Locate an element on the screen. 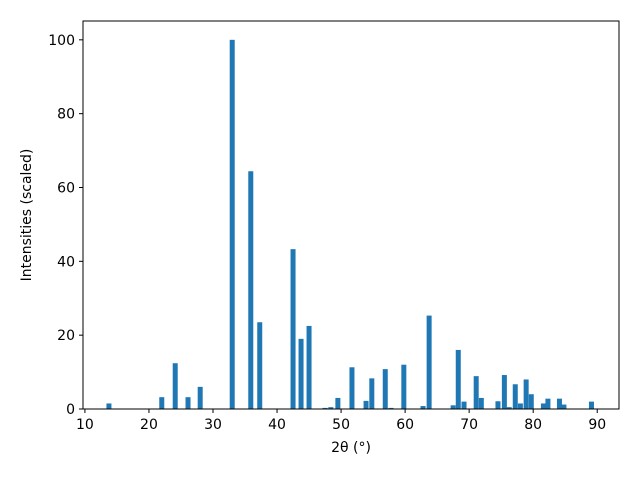 Image resolution: width=640 pixels, height=480 pixels. x-tick-label: 60 is located at coordinates (405, 425).